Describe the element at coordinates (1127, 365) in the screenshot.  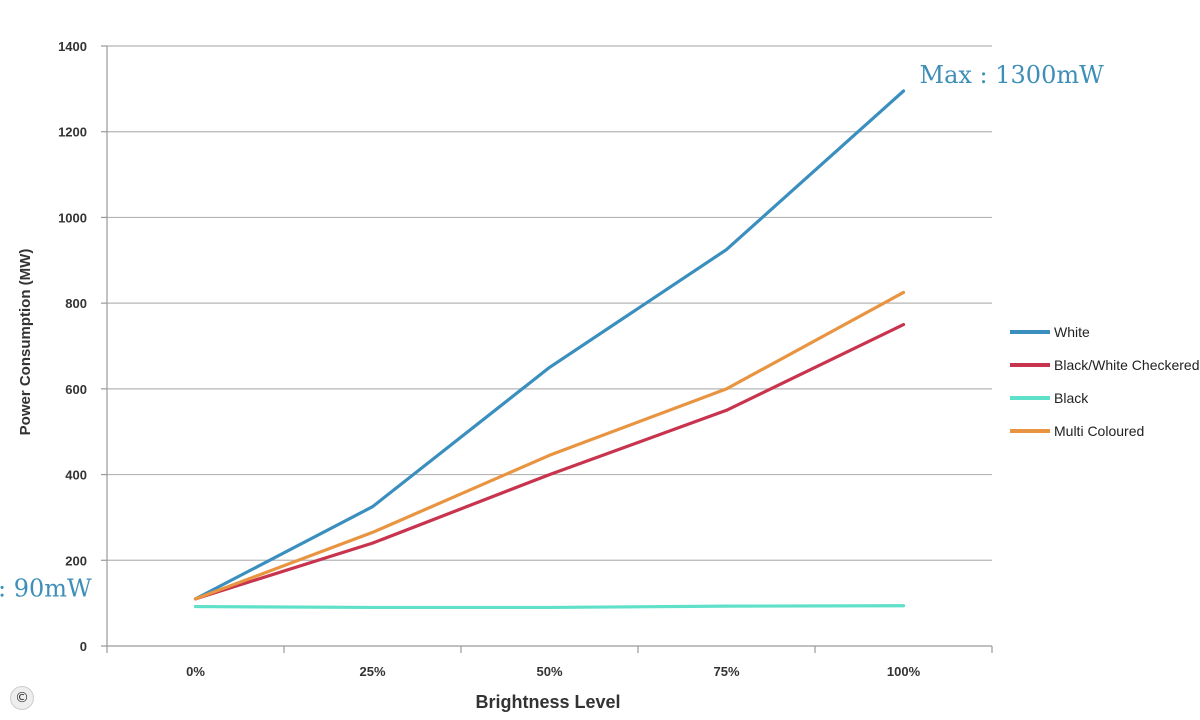
I see `legend-label: Black/White Checkered` at that location.